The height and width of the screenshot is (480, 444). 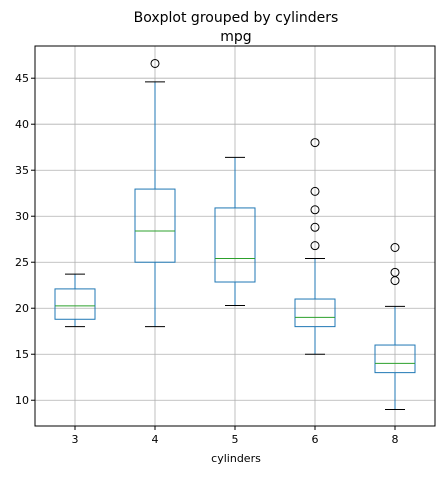 I want to click on chart-subtitle: mpg, so click(x=235, y=37).